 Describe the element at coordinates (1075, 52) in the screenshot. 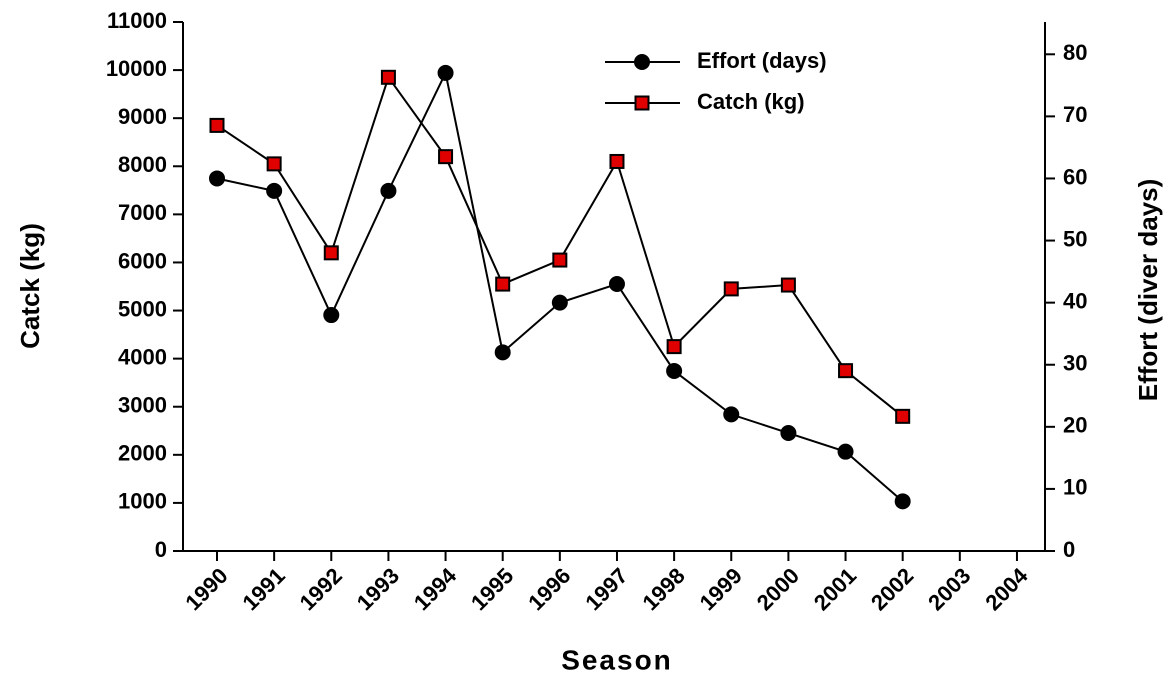

I see `y2-tick-label: 80` at that location.